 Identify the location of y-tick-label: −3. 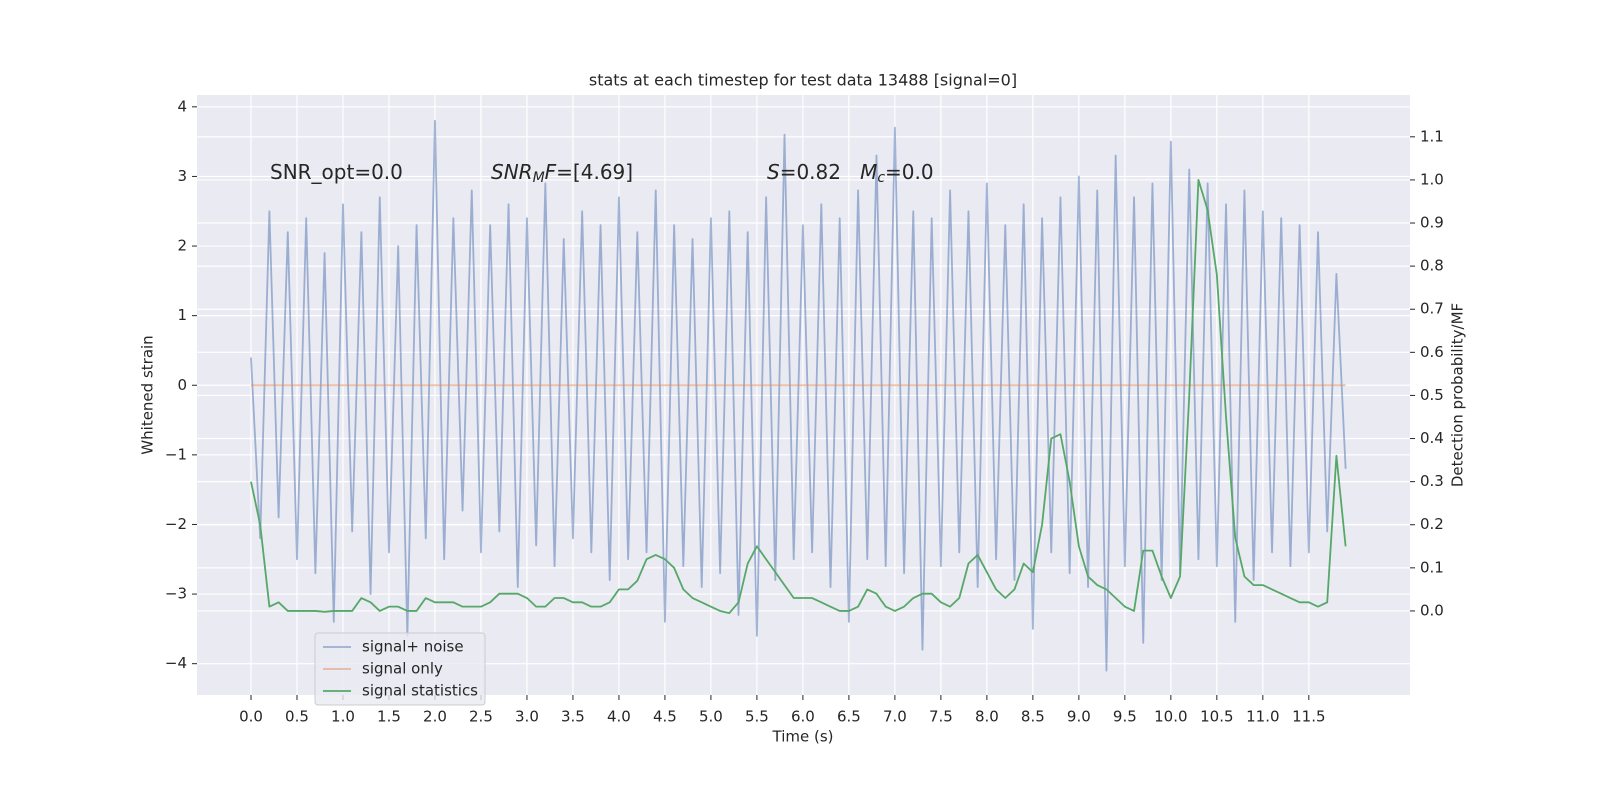
(176, 594).